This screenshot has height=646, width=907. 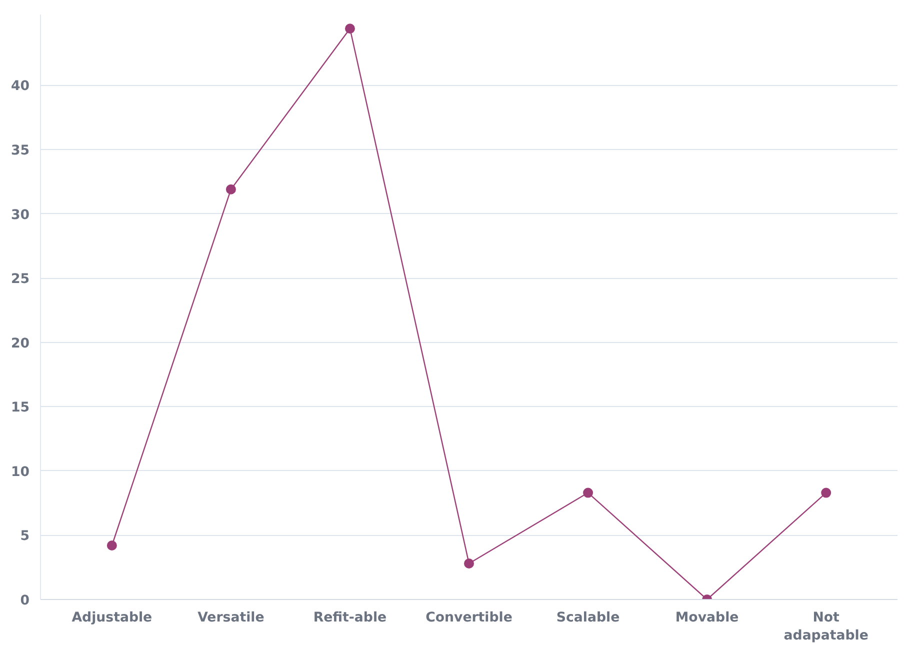 What do you see at coordinates (469, 618) in the screenshot?
I see `x-tick-label: Convertible` at bounding box center [469, 618].